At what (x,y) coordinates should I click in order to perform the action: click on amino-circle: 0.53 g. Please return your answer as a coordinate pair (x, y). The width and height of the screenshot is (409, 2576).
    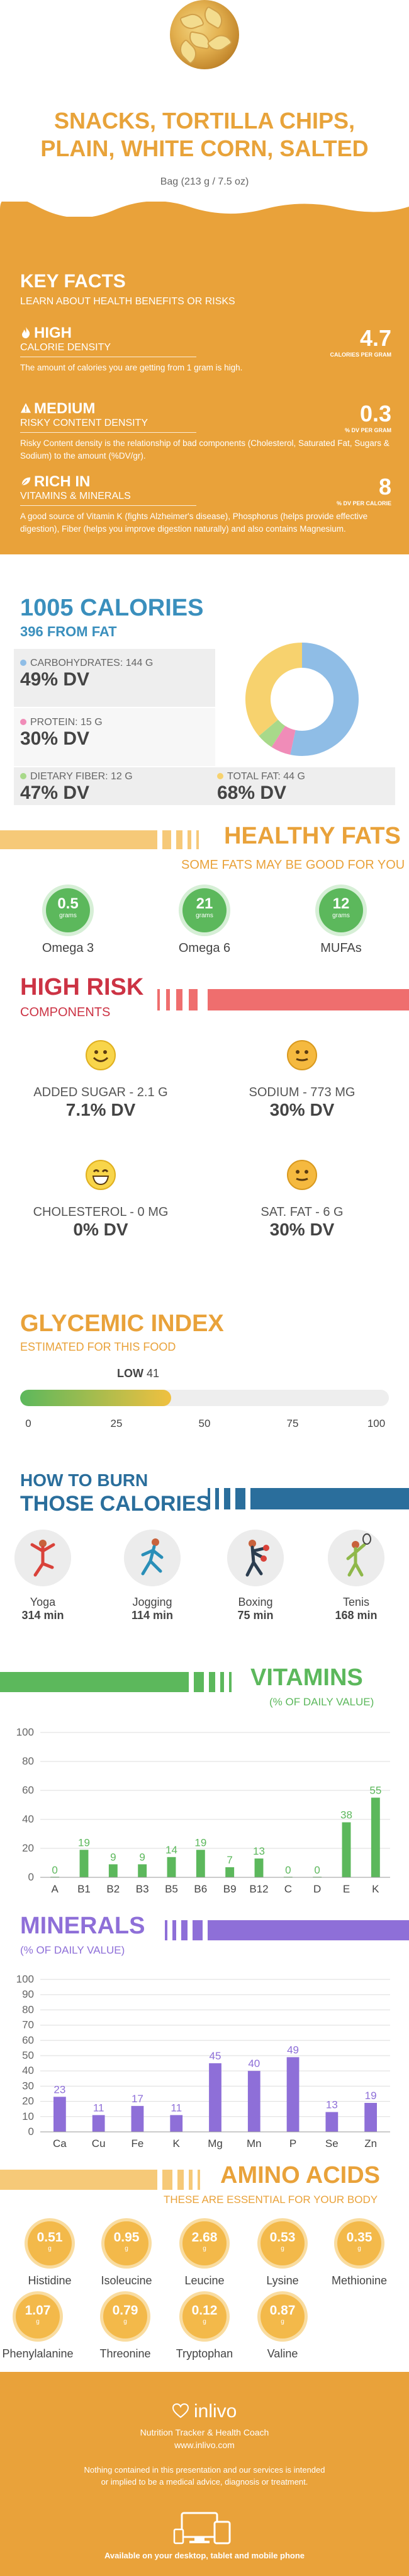
    Looking at the image, I should click on (283, 2243).